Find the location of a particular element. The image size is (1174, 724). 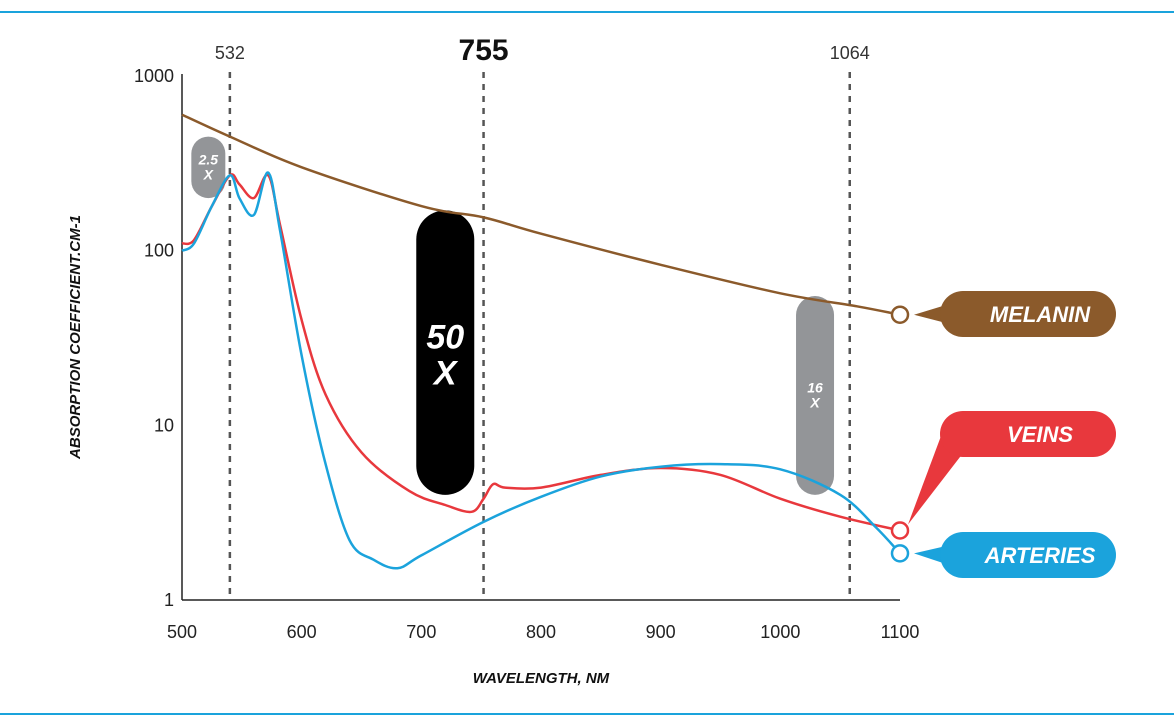

legend: MELANIN VEINS ARTERIES is located at coordinates (1012, 434).